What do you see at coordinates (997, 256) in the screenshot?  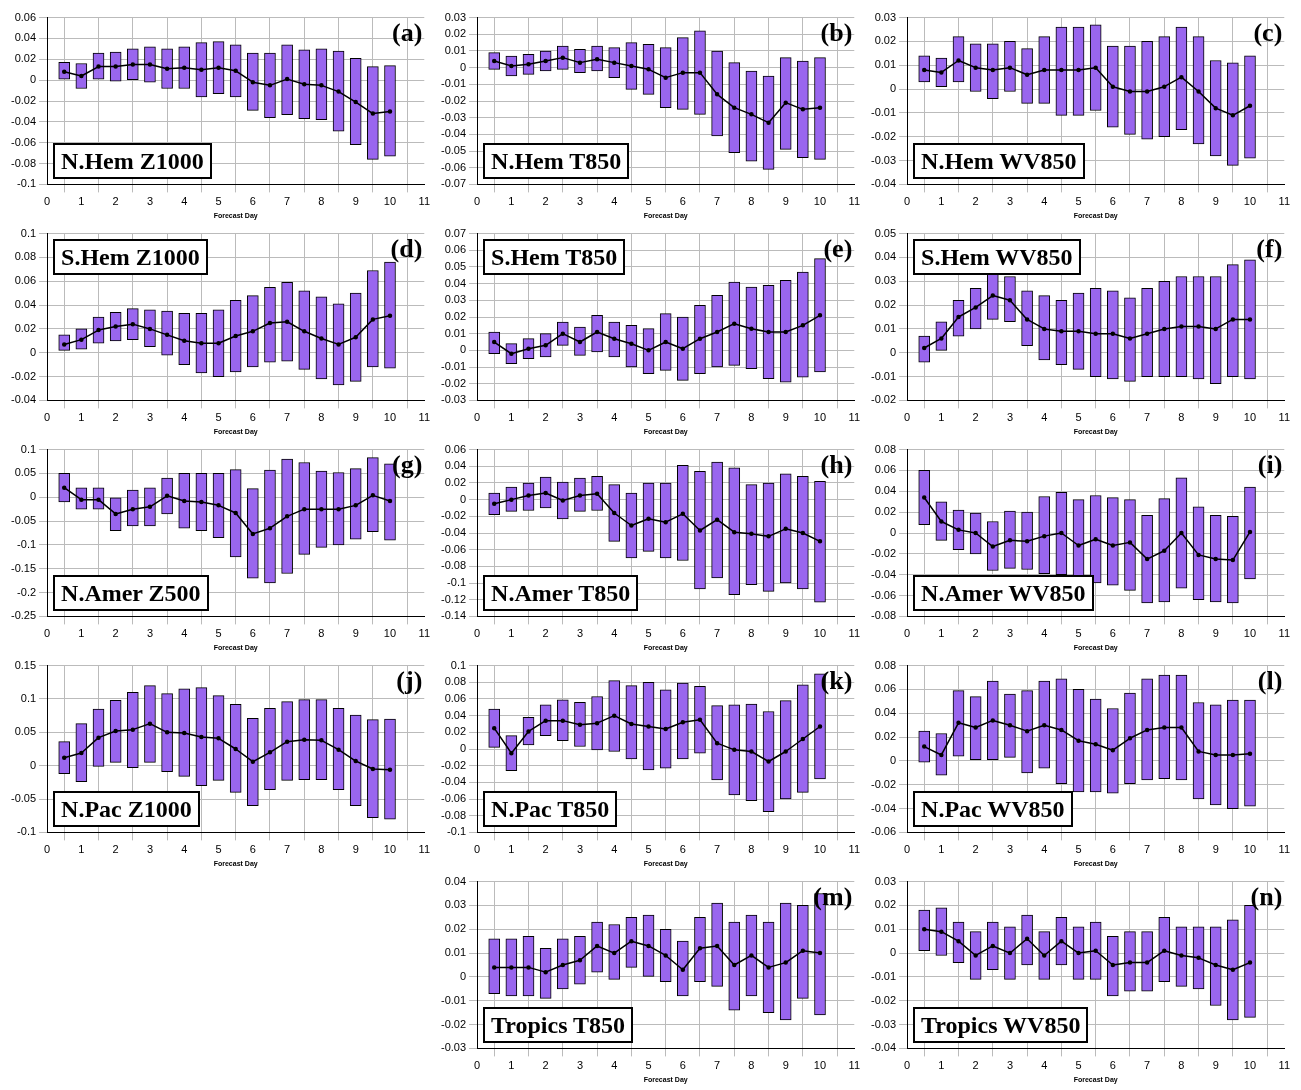 I see `annotation: S.Hem WV850` at bounding box center [997, 256].